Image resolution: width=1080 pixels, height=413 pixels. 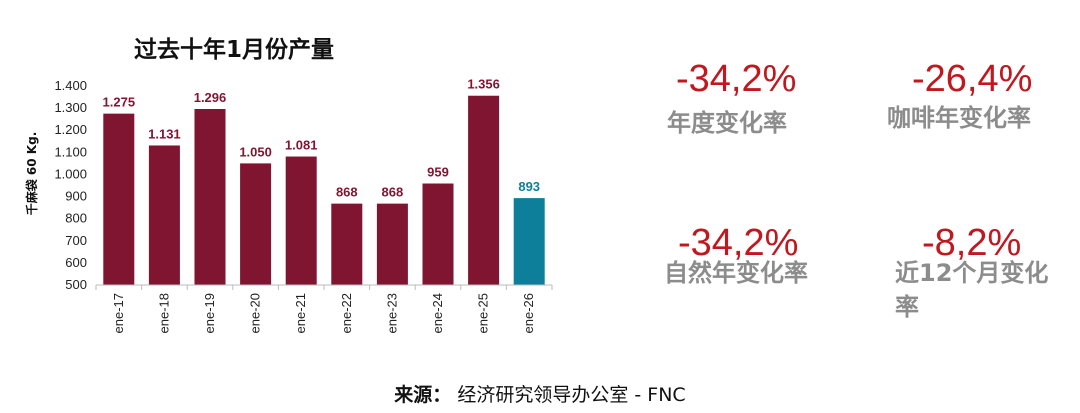 I want to click on y-tick-label: 500, so click(x=76, y=284).